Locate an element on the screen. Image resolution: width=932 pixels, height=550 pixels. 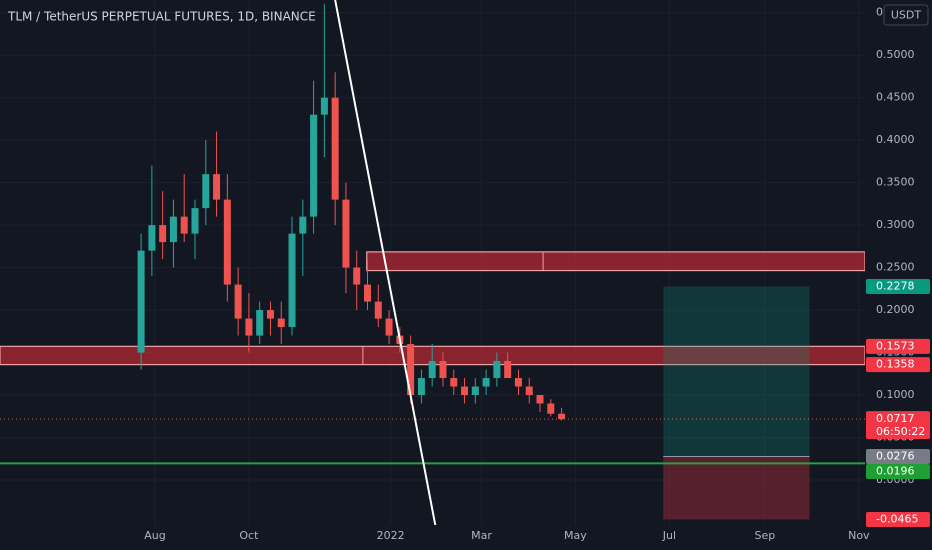
price-label: 0.0276 is located at coordinates (895, 456).